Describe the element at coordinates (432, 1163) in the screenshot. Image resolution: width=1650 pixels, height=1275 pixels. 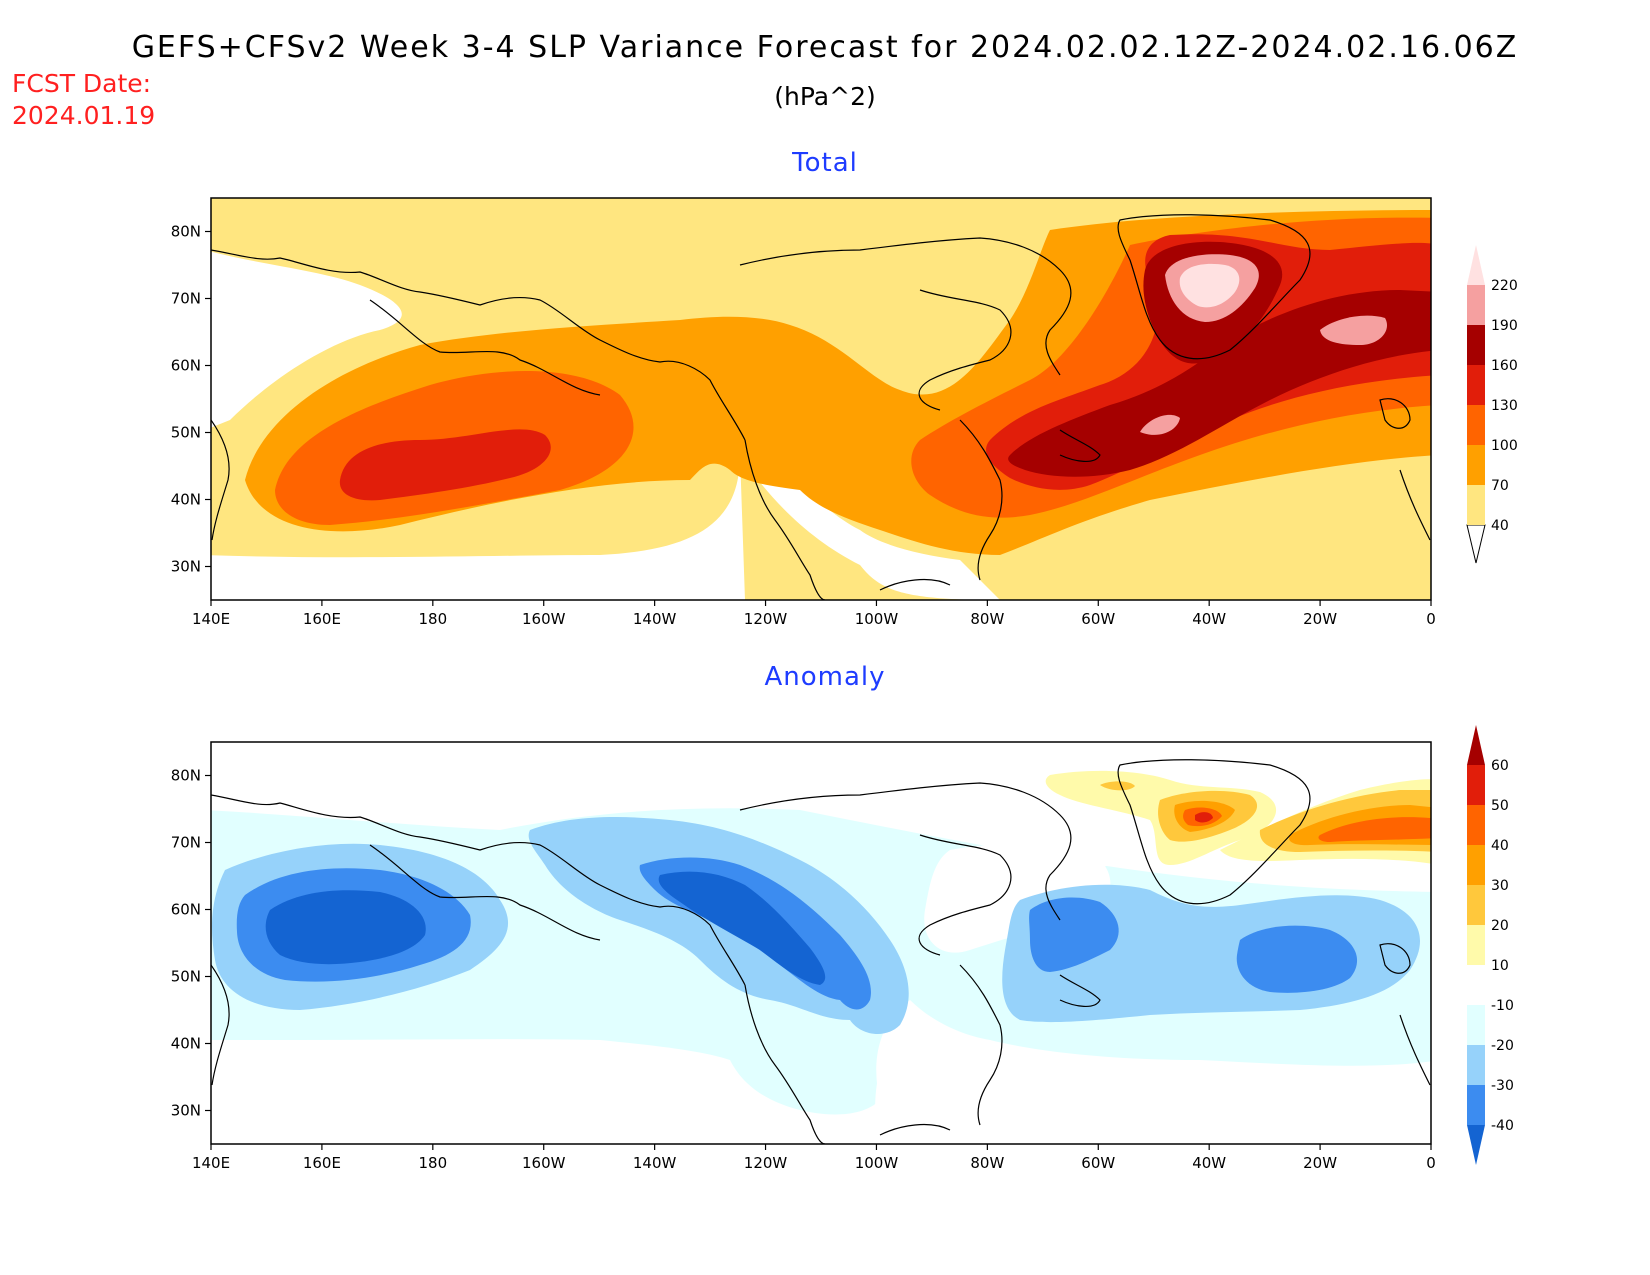
I see `anomaly-x-tick-label: 180` at that location.